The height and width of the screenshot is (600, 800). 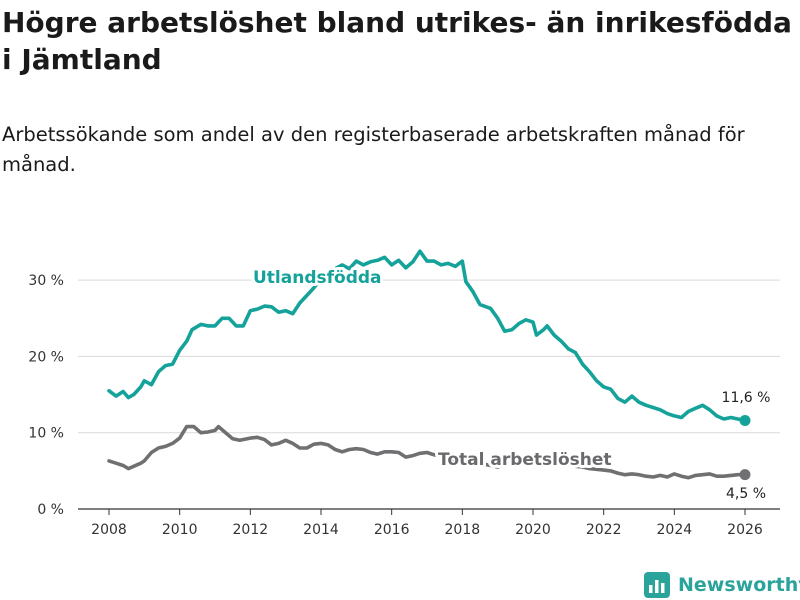 I want to click on y-tick-label: 30 %, so click(x=46, y=281).